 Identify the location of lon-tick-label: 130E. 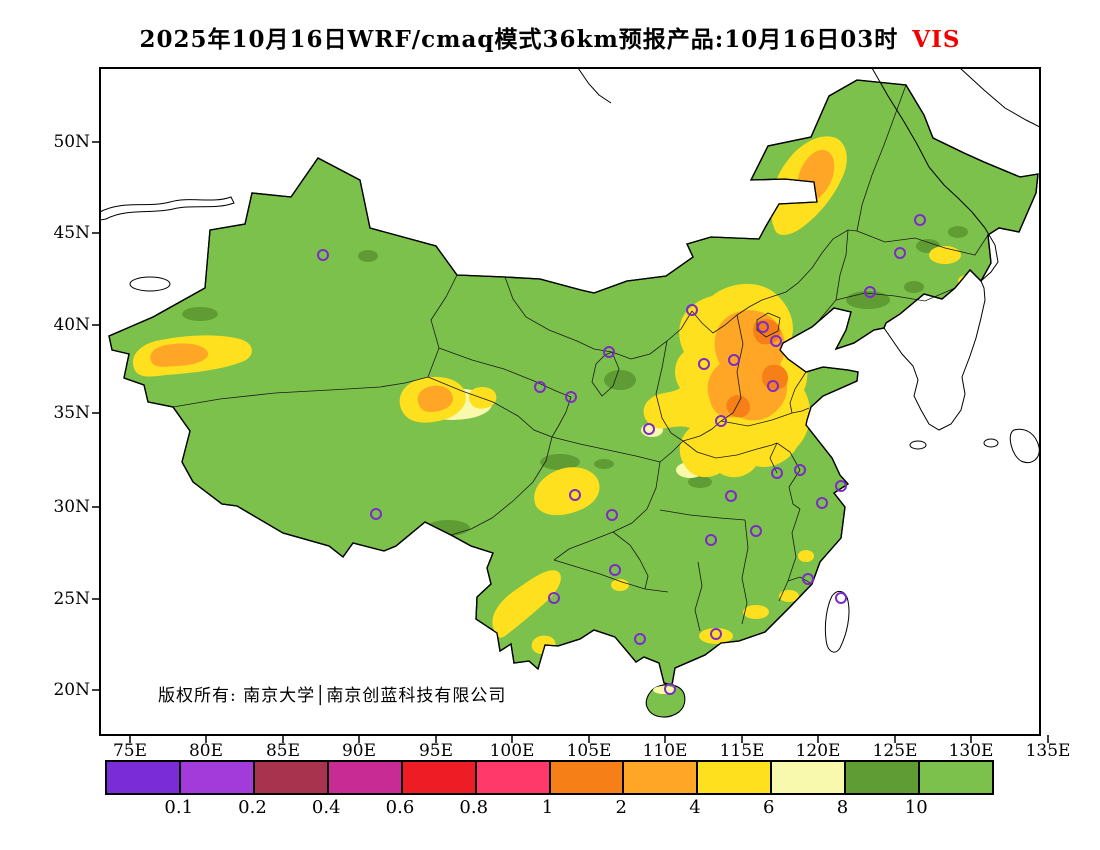
(971, 751).